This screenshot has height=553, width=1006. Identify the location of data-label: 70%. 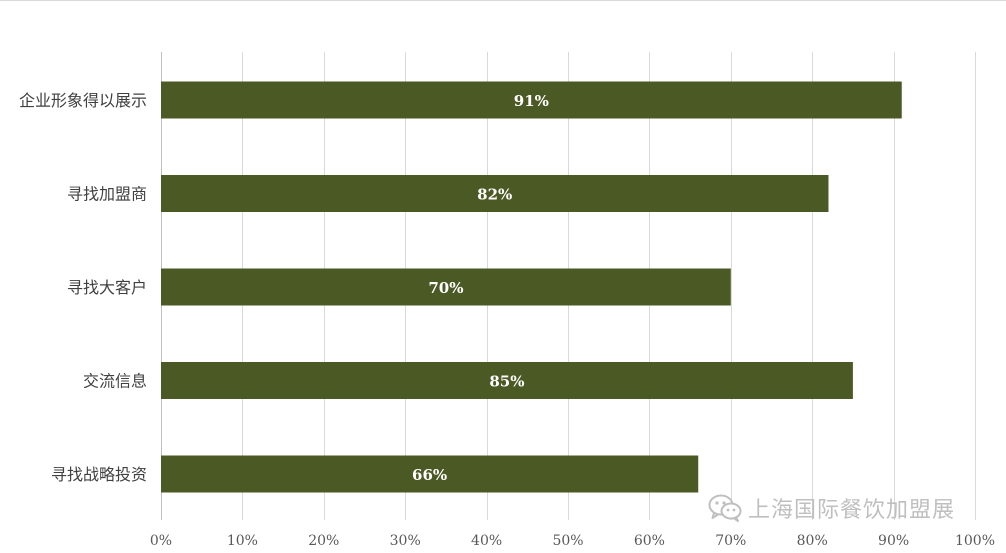
(445, 288).